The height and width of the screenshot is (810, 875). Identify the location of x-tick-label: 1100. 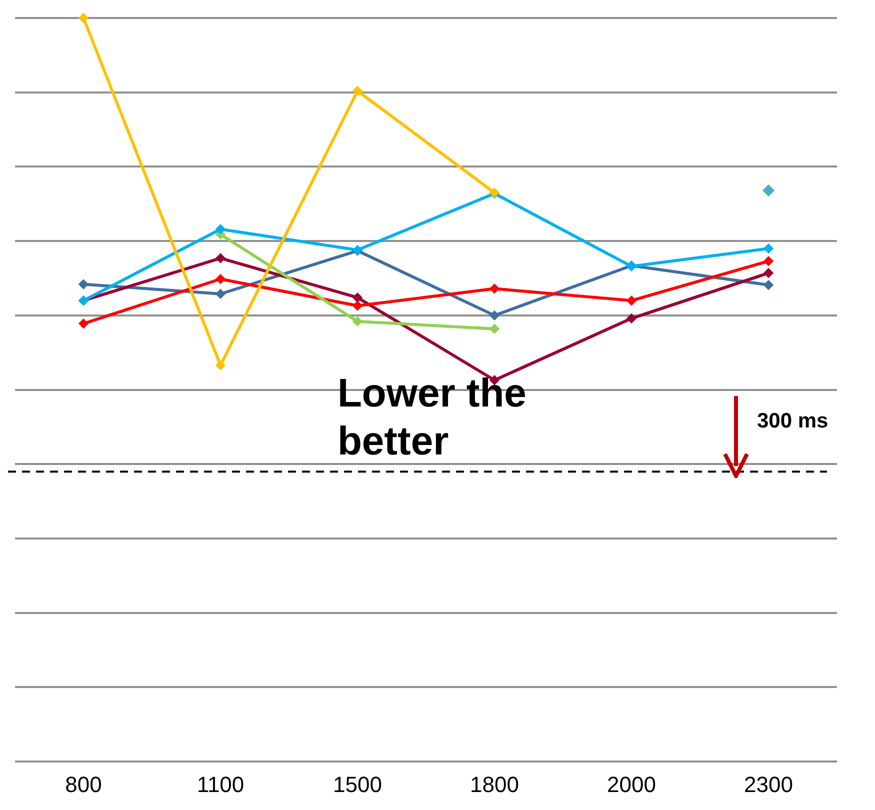
(220, 784).